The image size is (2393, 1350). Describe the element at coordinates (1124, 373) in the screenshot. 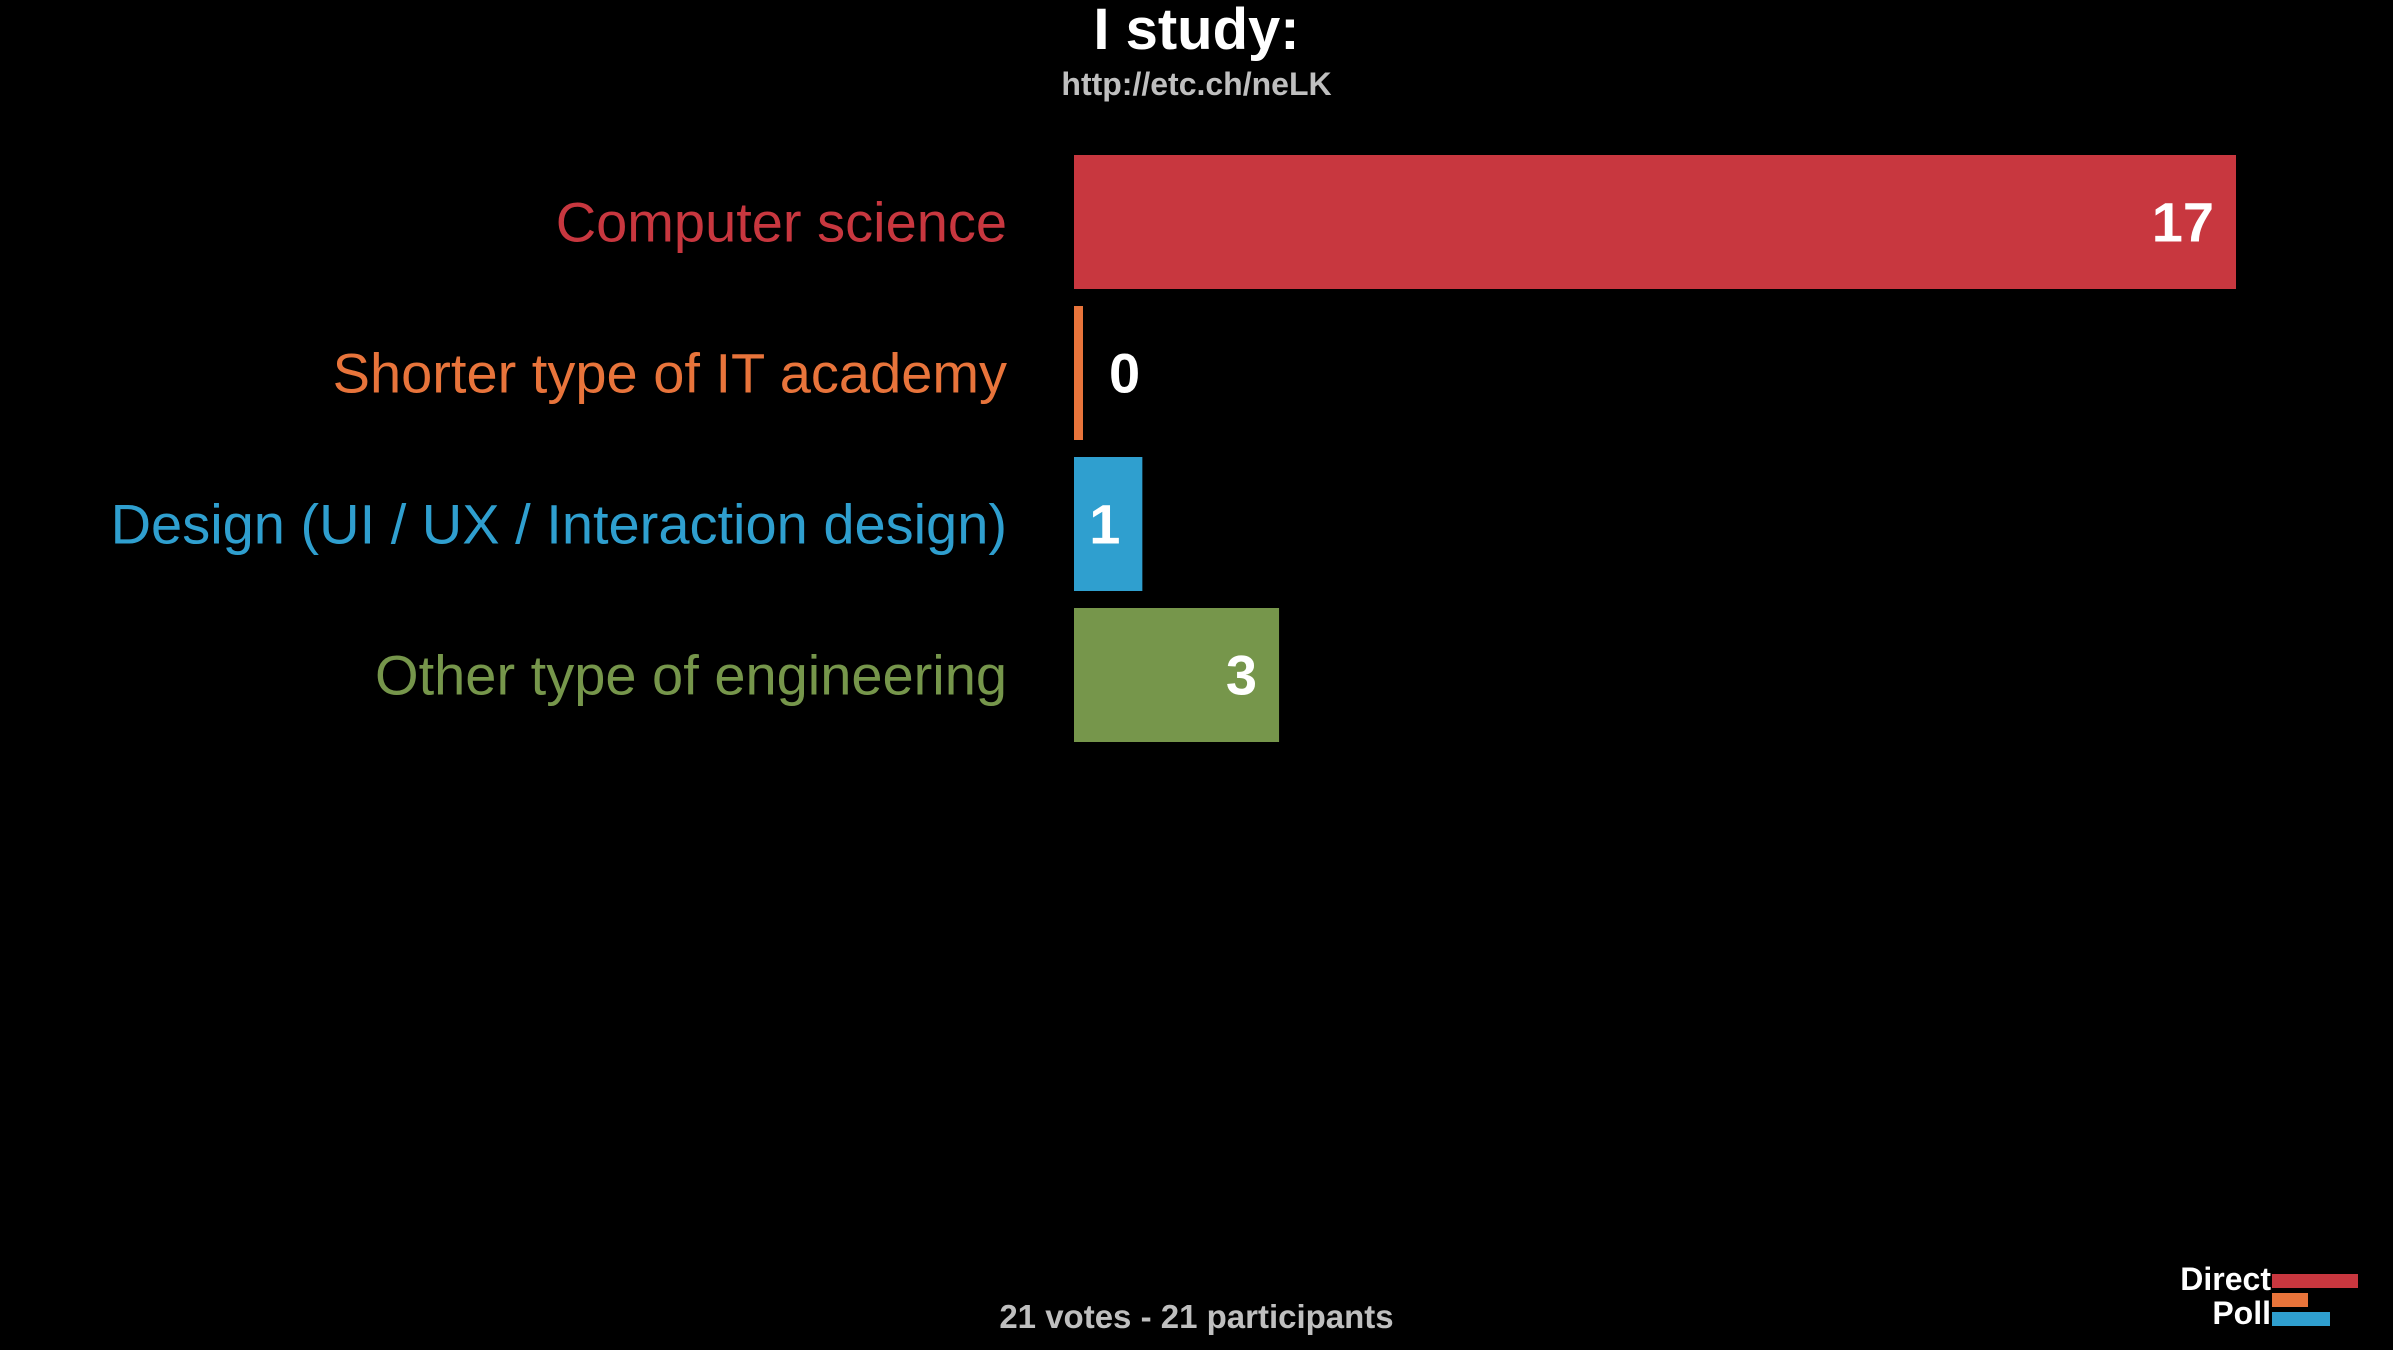

I see `value-label: 0` at that location.